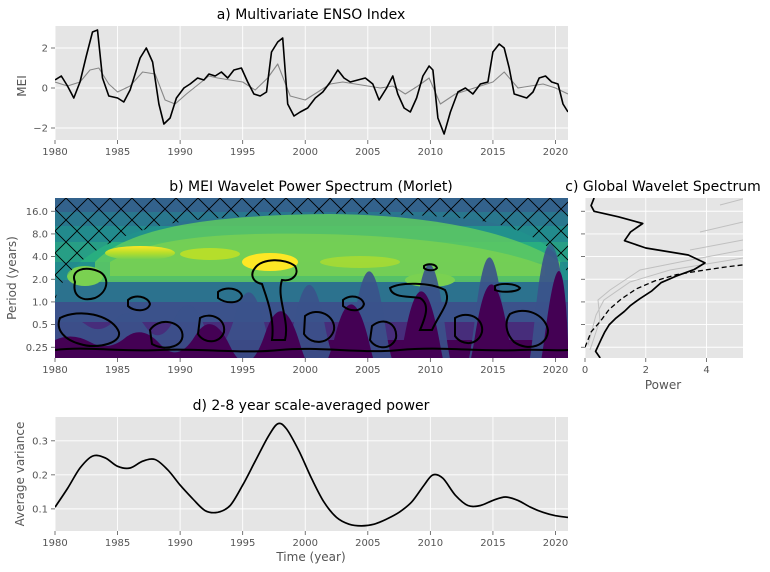 Image resolution: width=770 pixels, height=572 pixels. Describe the element at coordinates (242, 370) in the screenshot. I see `wavelet-x-tick-label: 1995` at that location.